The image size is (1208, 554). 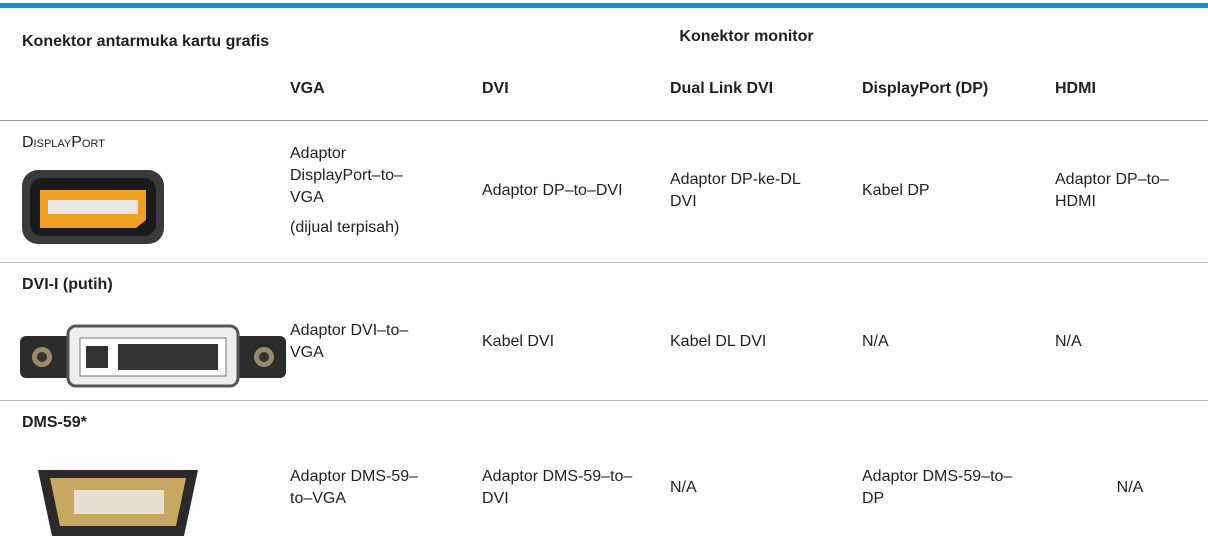 What do you see at coordinates (54, 422) in the screenshot?
I see `connector-name: DMS-59*` at bounding box center [54, 422].